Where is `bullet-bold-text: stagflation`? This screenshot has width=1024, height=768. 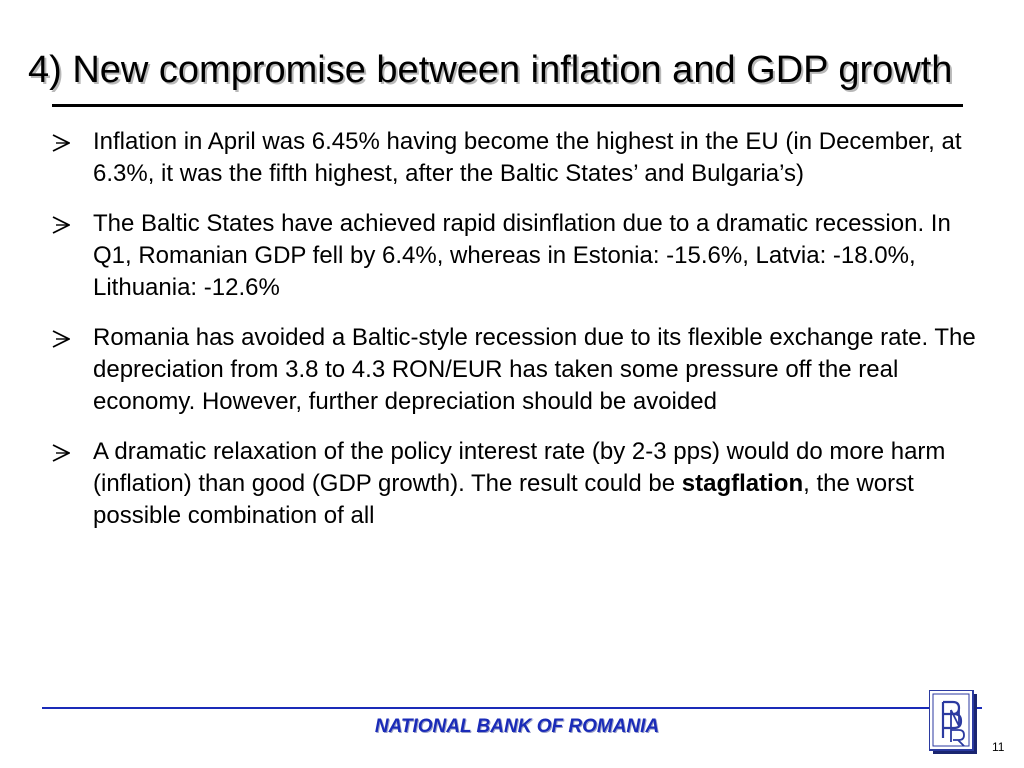
bullet-bold-text: stagflation is located at coordinates (742, 483).